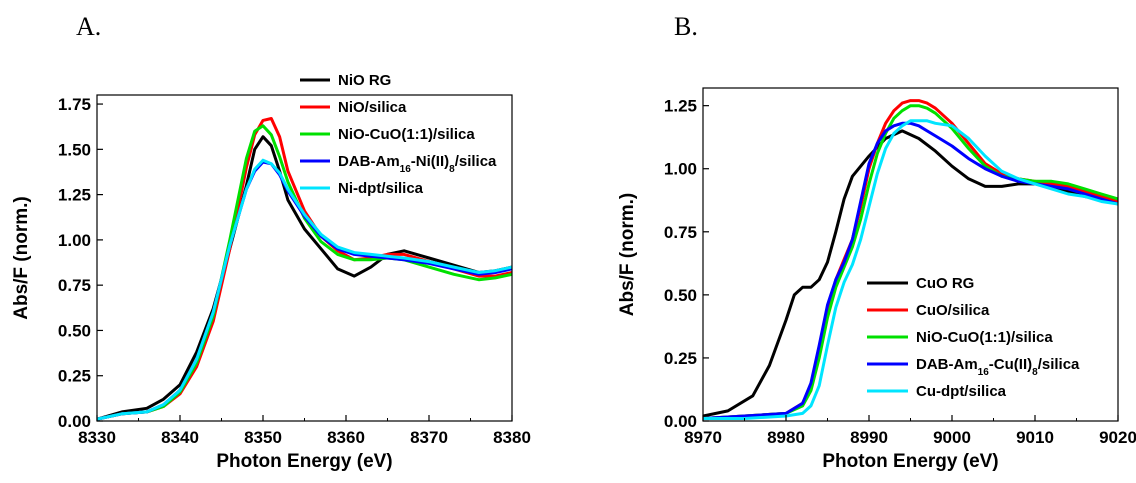  I want to click on legend-label-a-1: NiO/silica, so click(372, 107).